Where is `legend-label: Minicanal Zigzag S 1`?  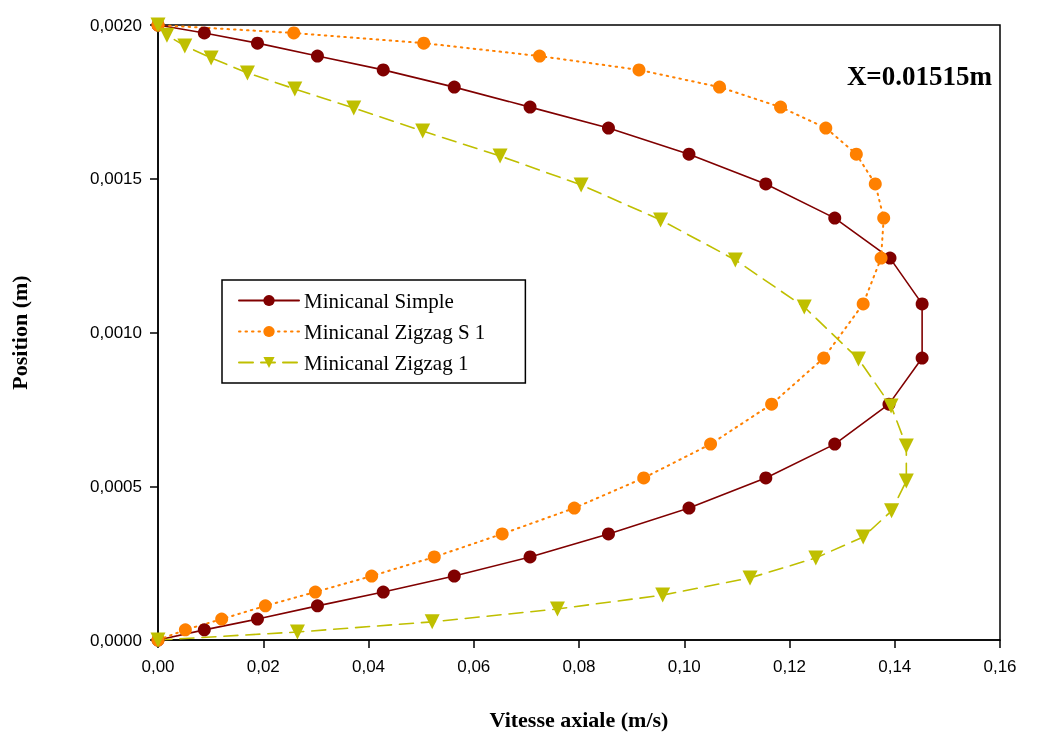 legend-label: Minicanal Zigzag S 1 is located at coordinates (395, 331).